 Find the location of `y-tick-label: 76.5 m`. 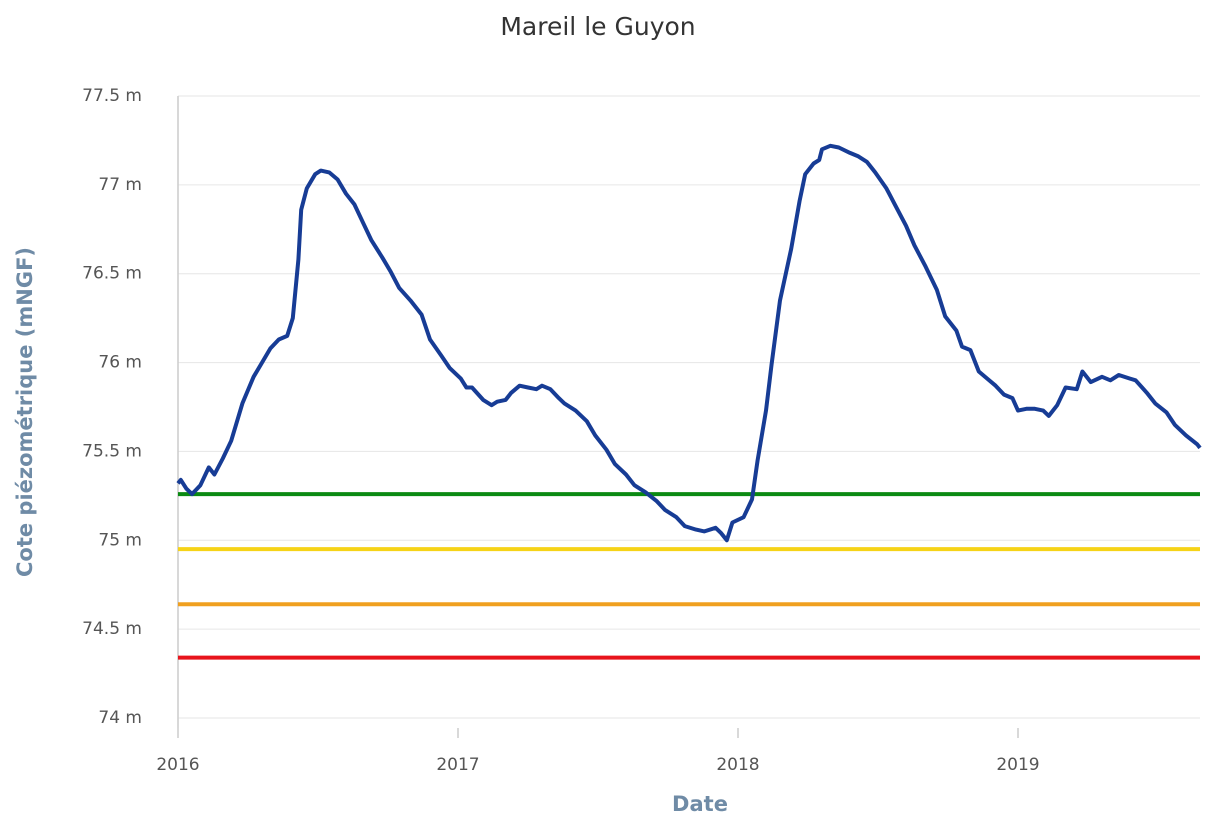

y-tick-label: 76.5 m is located at coordinates (112, 274).